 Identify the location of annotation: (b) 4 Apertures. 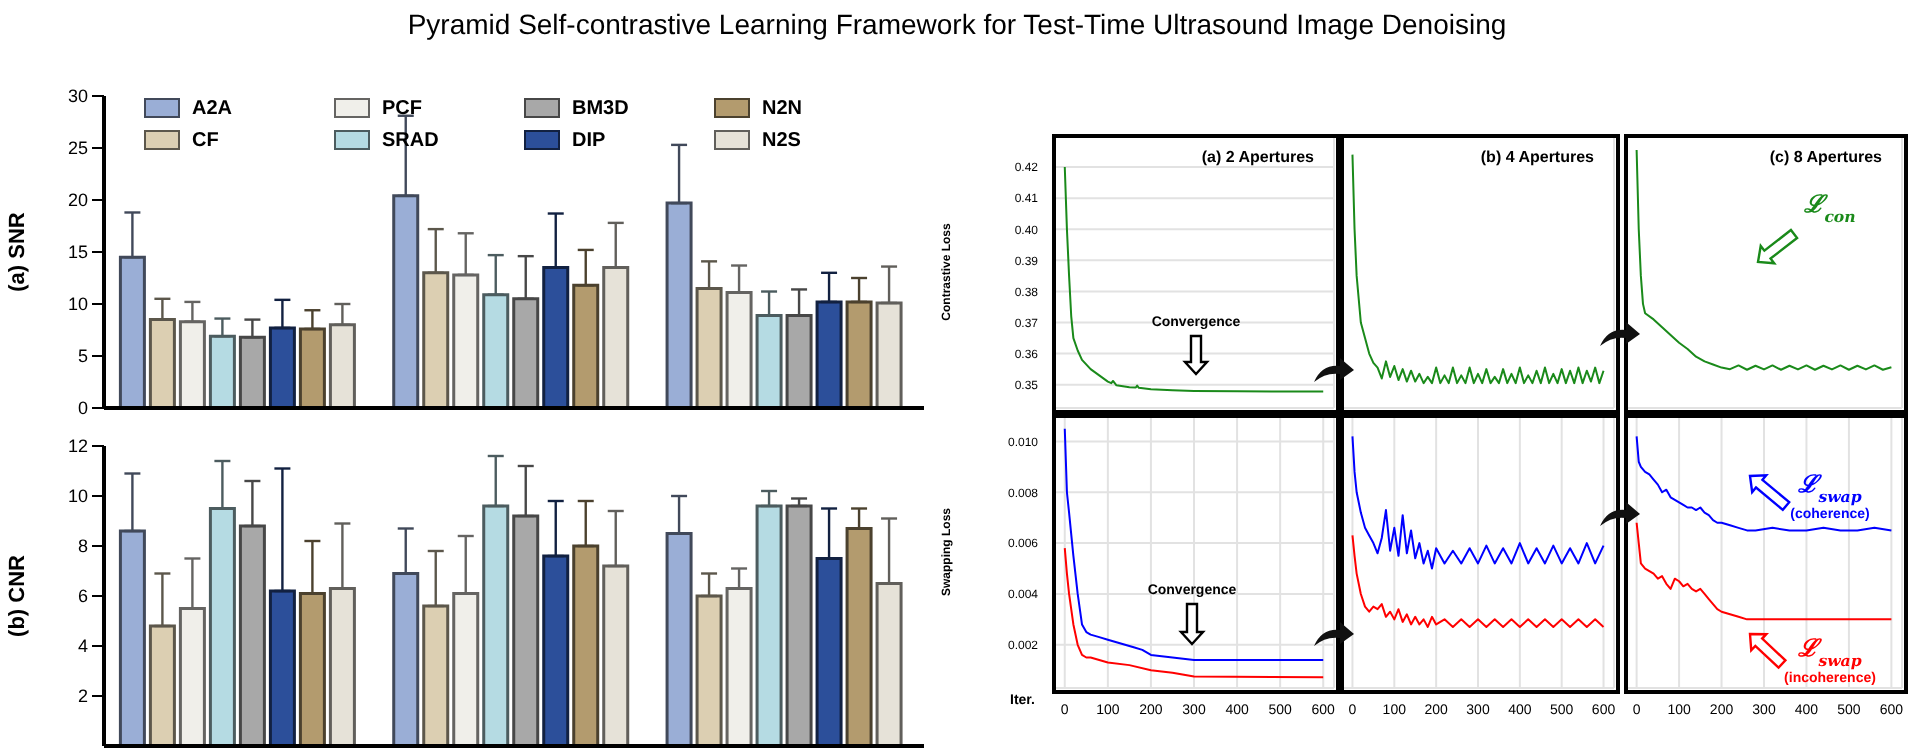
(1537, 157).